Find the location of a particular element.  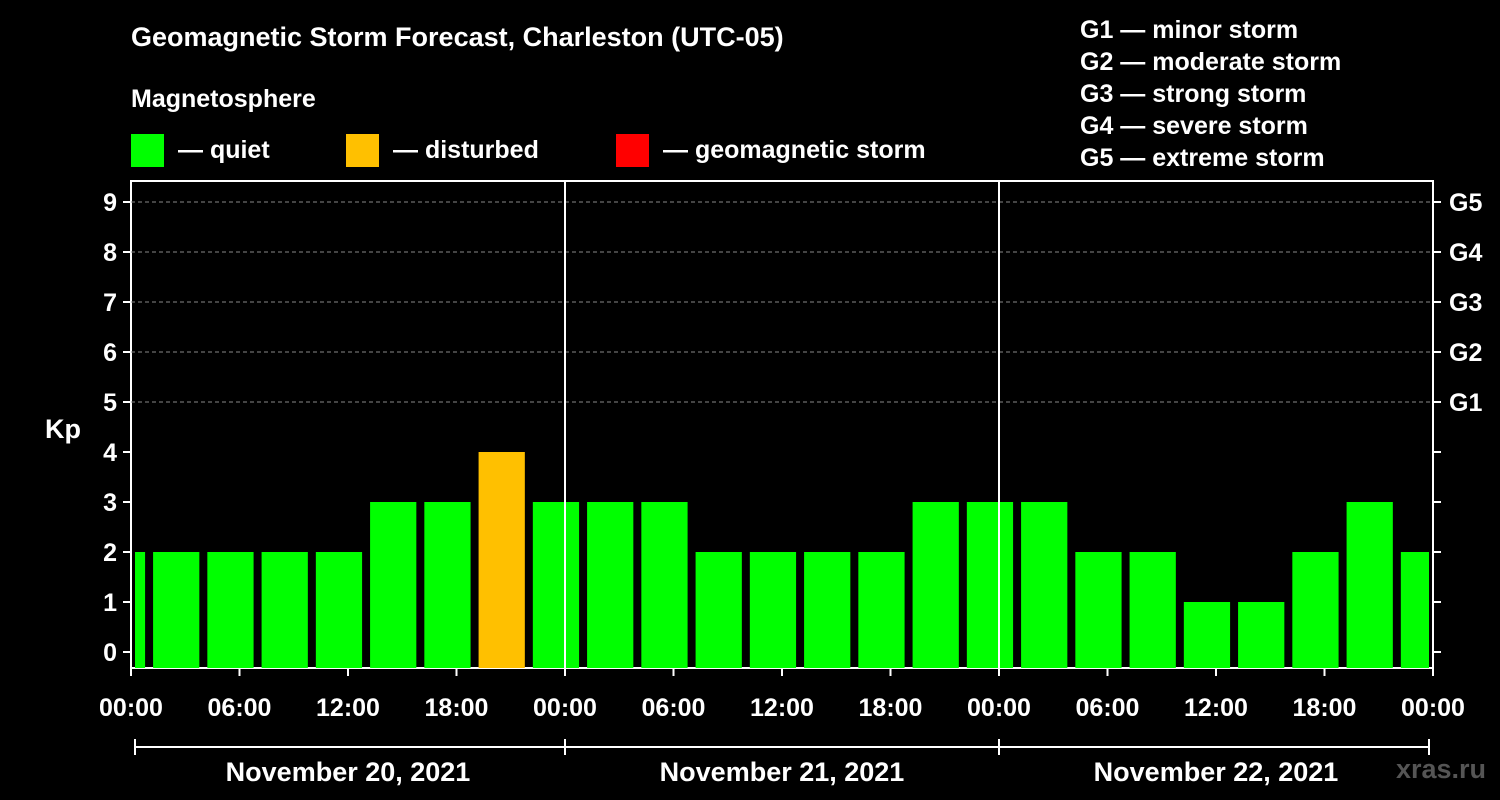

legend-swatch-storm is located at coordinates (632, 150).